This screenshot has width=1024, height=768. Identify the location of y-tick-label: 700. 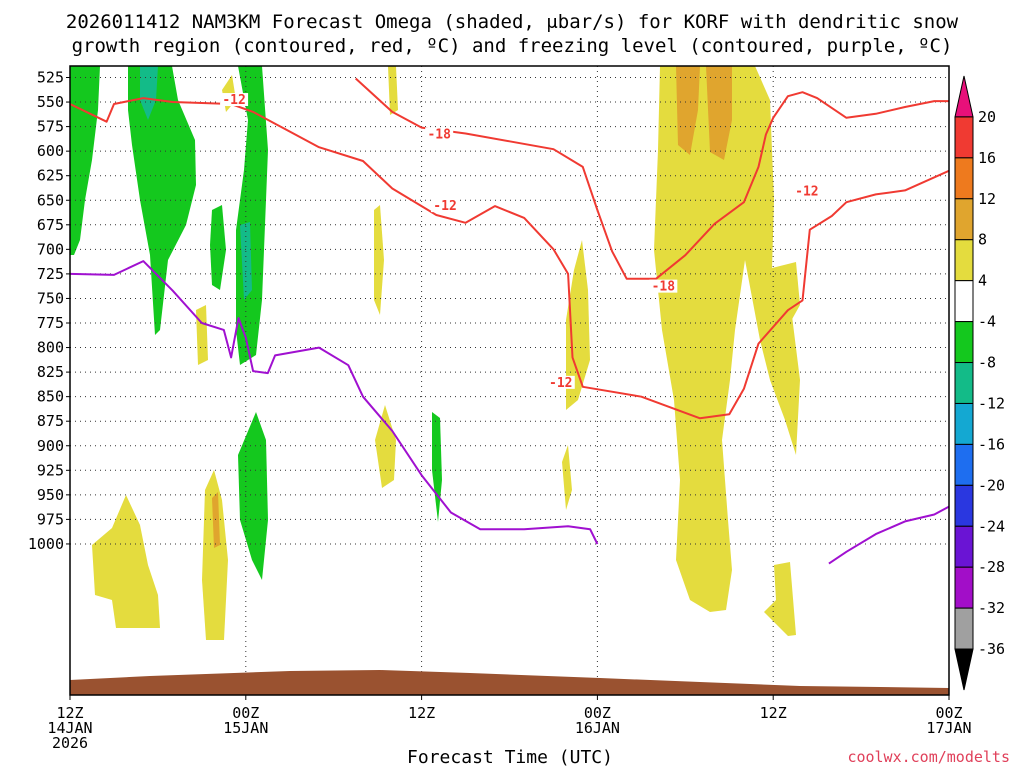
(50, 249).